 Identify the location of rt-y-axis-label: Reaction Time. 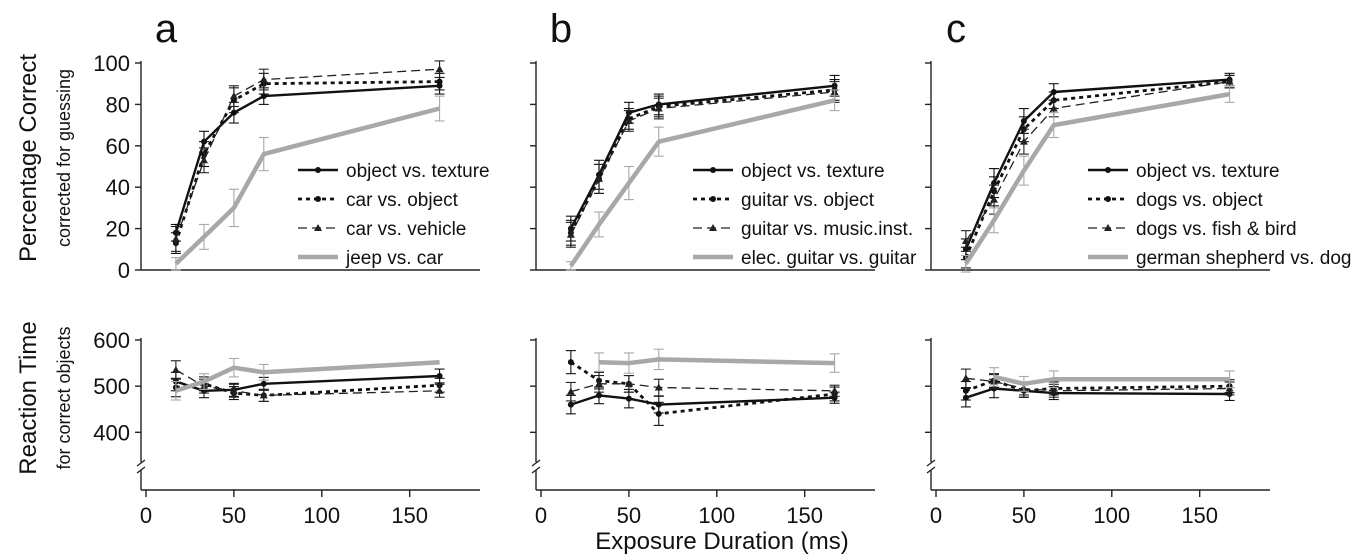
(28, 397).